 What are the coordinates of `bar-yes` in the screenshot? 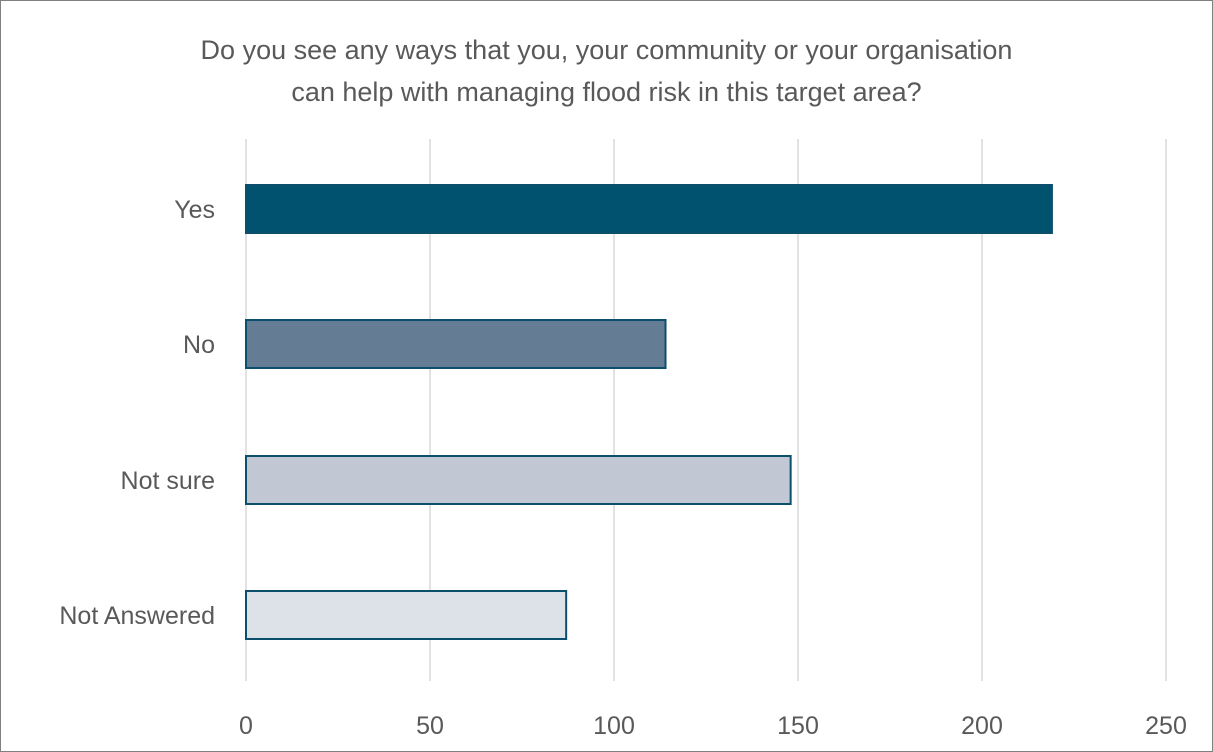 It's located at (649, 209).